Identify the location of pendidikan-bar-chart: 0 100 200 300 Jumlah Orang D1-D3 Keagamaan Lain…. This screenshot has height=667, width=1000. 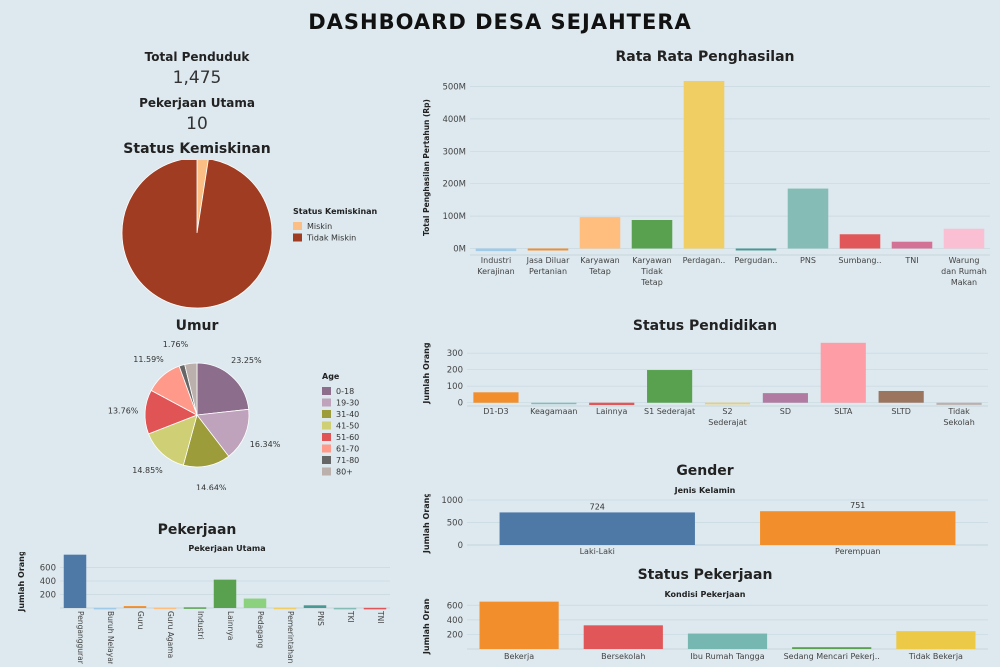
(705, 384).